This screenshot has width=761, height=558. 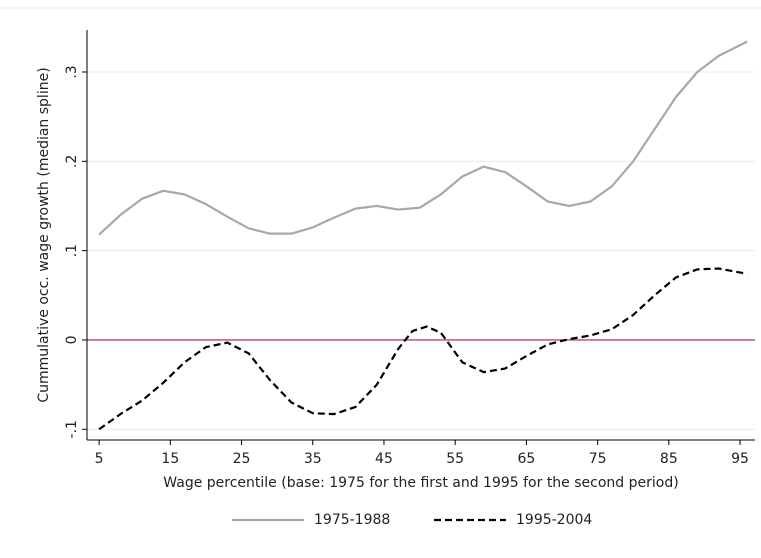 What do you see at coordinates (352, 520) in the screenshot?
I see `legend-label: 1975-1988` at bounding box center [352, 520].